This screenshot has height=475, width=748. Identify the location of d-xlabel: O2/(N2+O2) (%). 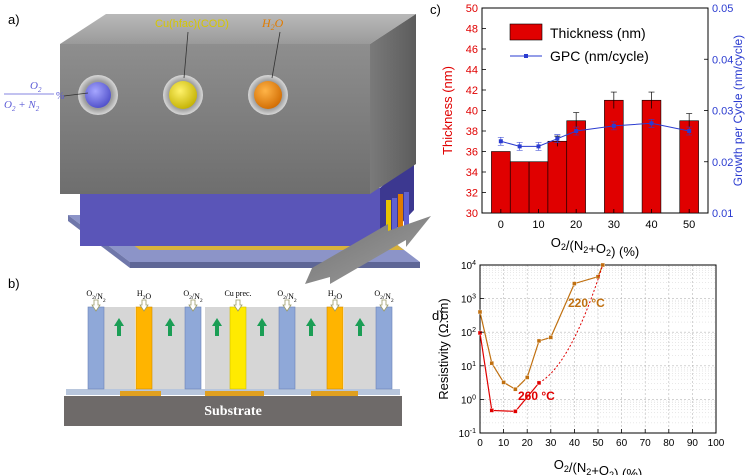
(598, 466).